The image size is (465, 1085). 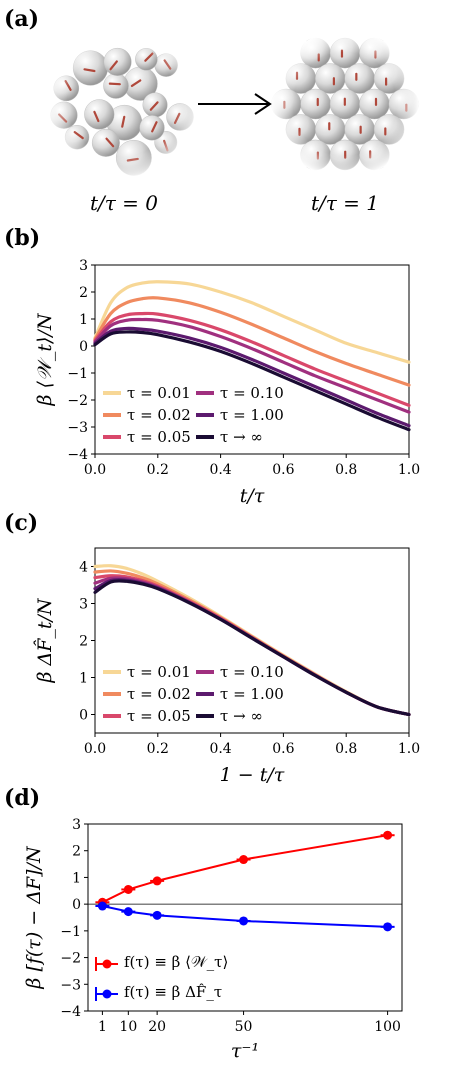 What do you see at coordinates (173, 992) in the screenshot?
I see `legend-entry: f(τ) ≡ β ΔF̂_τ` at bounding box center [173, 992].